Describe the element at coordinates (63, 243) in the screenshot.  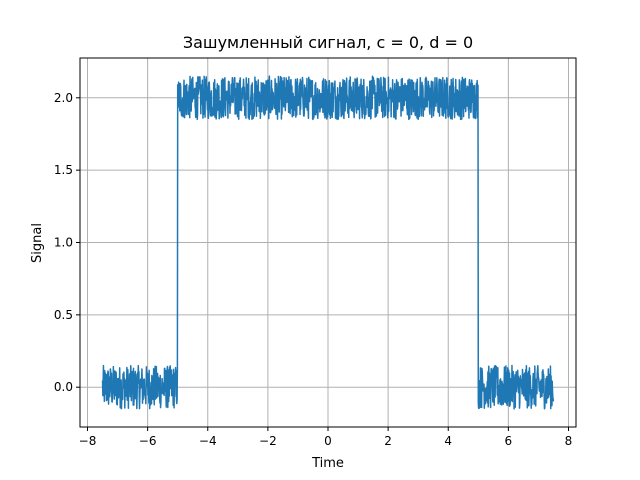
I see `y-tick-label: 1.0` at that location.